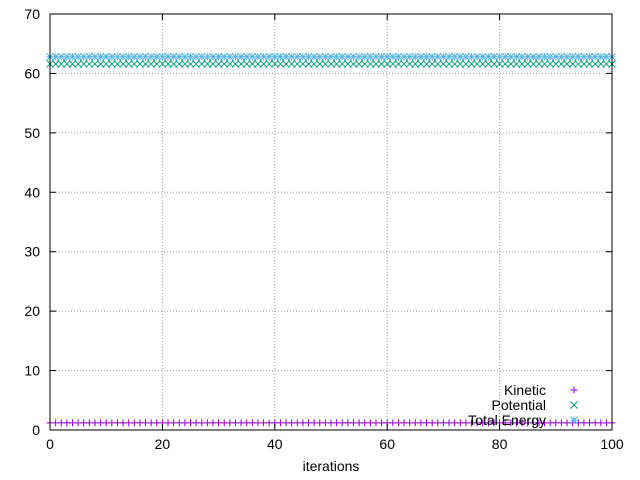  I want to click on y-tick-label: 30, so click(32, 252).